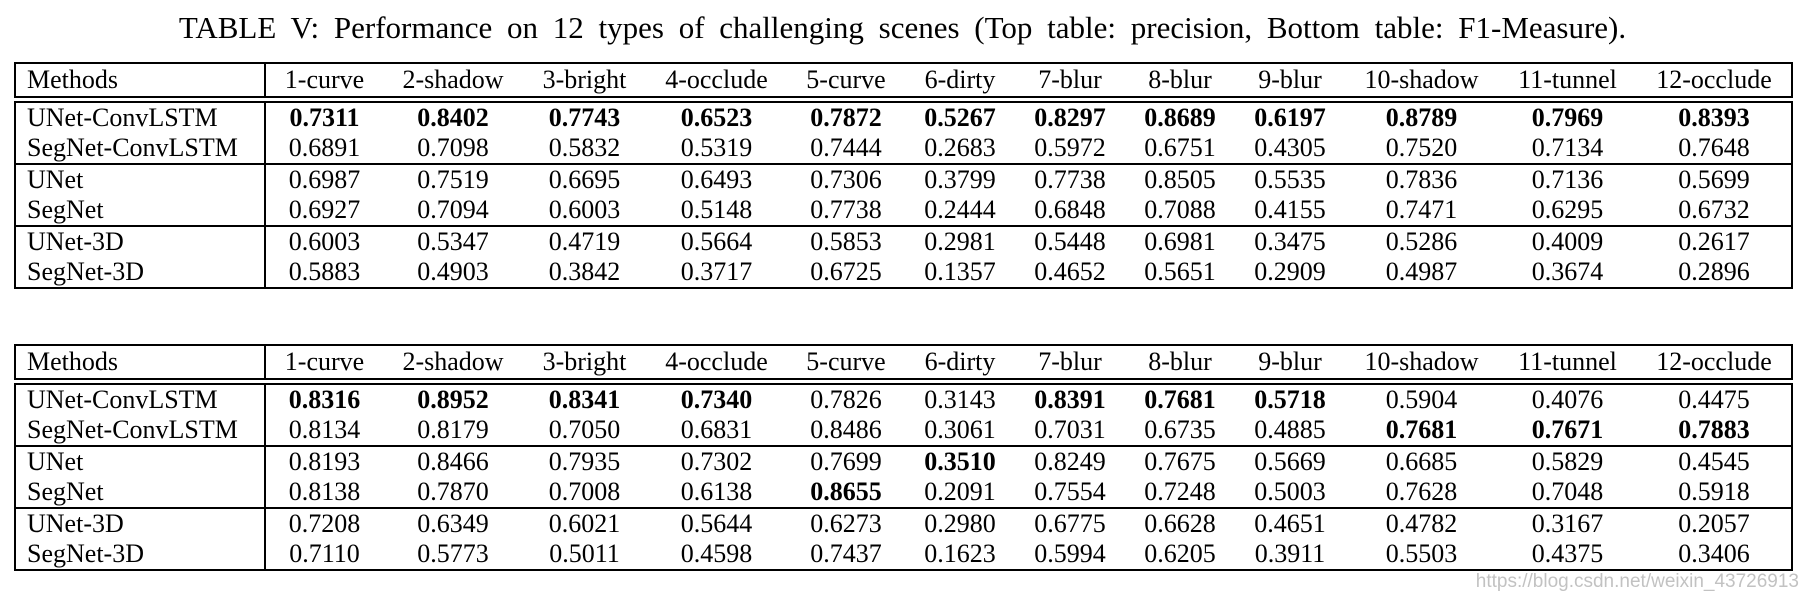 The height and width of the screenshot is (601, 1805). What do you see at coordinates (1070, 523) in the screenshot?
I see `value-cell: 0.6775` at bounding box center [1070, 523].